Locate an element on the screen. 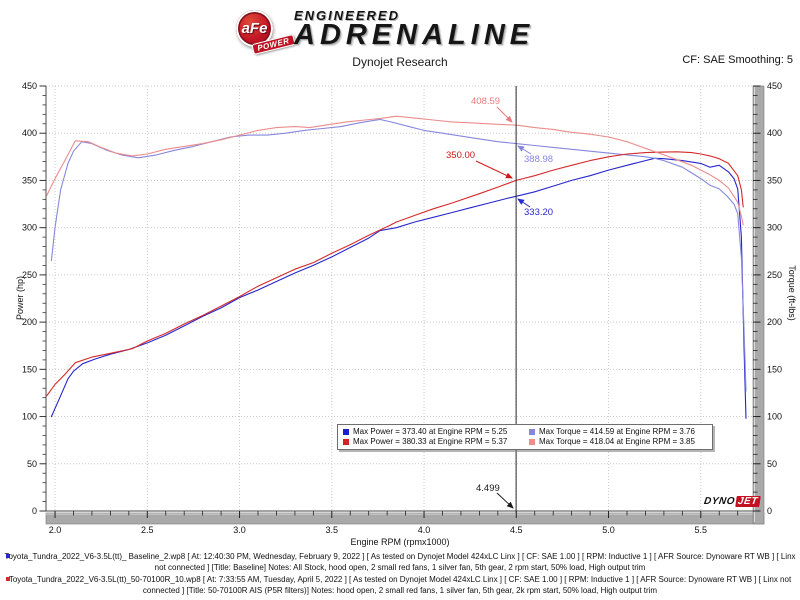 Image resolution: width=800 pixels, height=600 pixels. legend-item-3: Max Torque = 418.04 at Engine RPM = 3.85 is located at coordinates (618, 442).